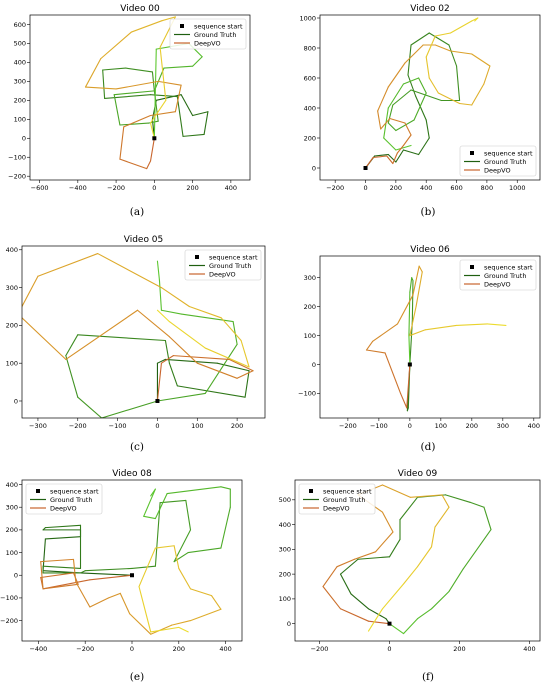 The image size is (550, 688). I want to click on y-tick-label: 1000, so click(307, 18).